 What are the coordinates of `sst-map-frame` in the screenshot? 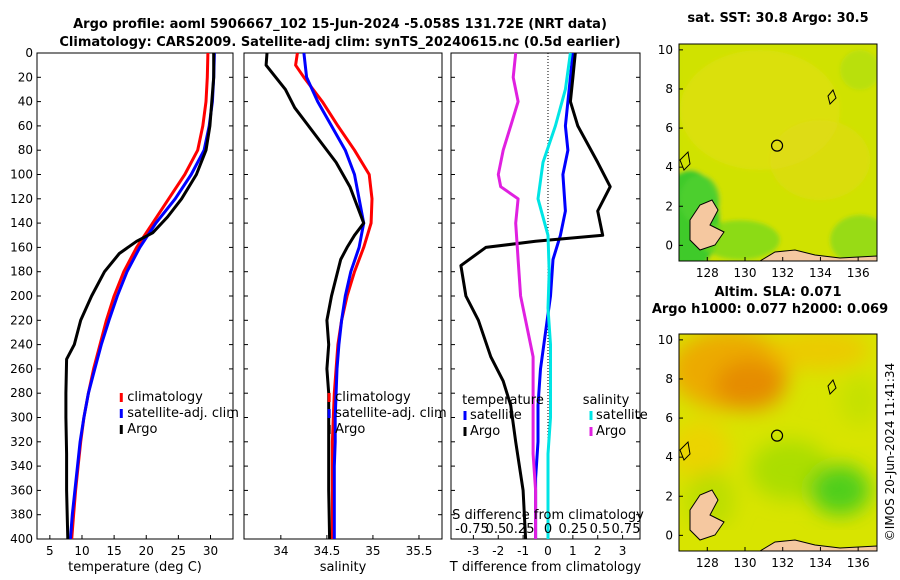 It's located at (778, 152).